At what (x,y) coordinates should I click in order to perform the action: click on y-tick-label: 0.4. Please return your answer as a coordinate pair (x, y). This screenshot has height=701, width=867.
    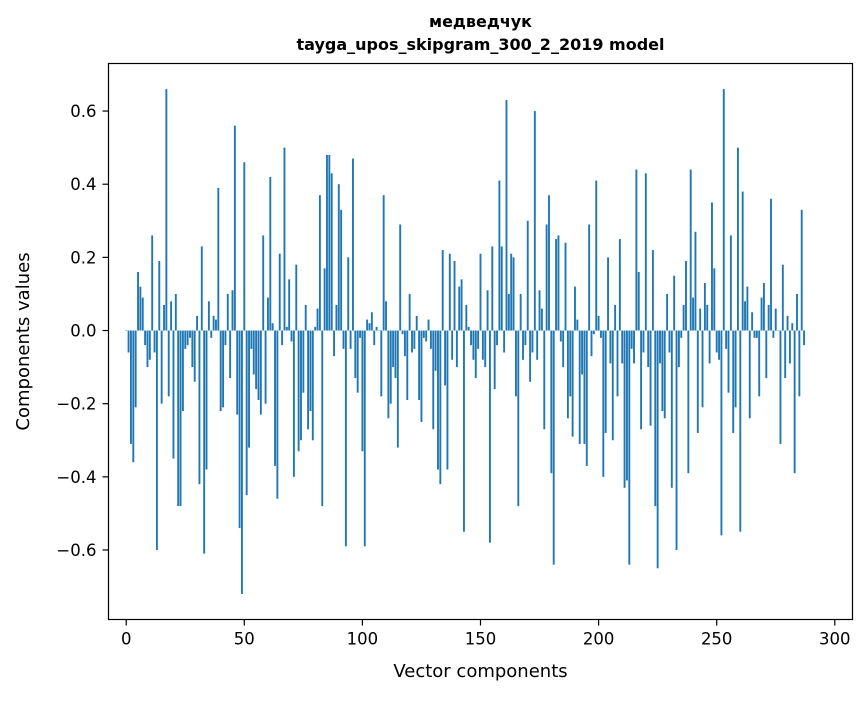
    Looking at the image, I should click on (83, 184).